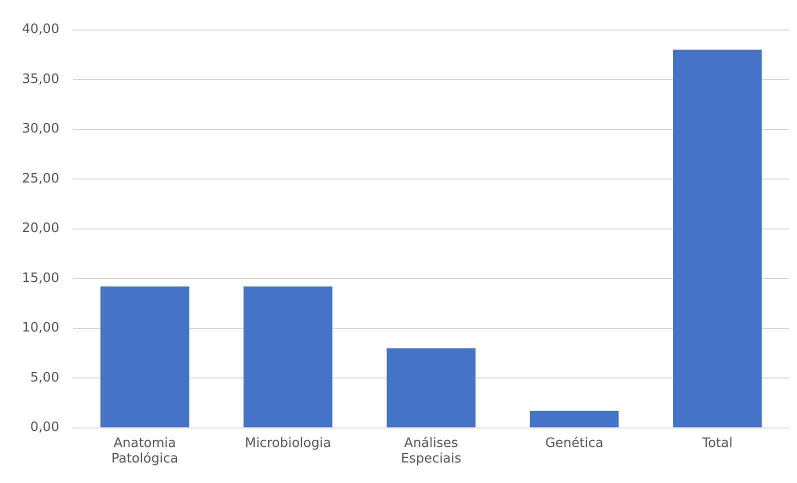 The height and width of the screenshot is (483, 797). What do you see at coordinates (288, 443) in the screenshot?
I see `x-tick-label: Microbiologia` at bounding box center [288, 443].